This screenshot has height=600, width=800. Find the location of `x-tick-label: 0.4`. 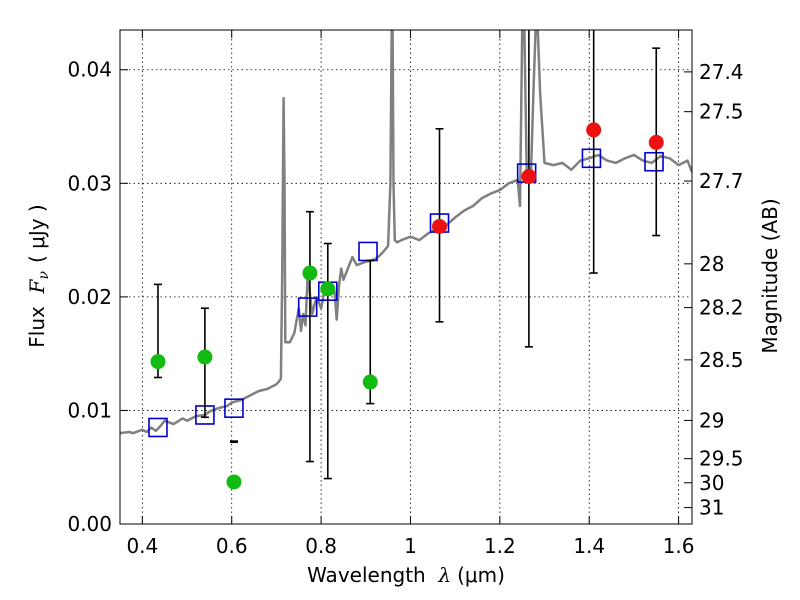

x-tick-label: 0.4 is located at coordinates (142, 546).